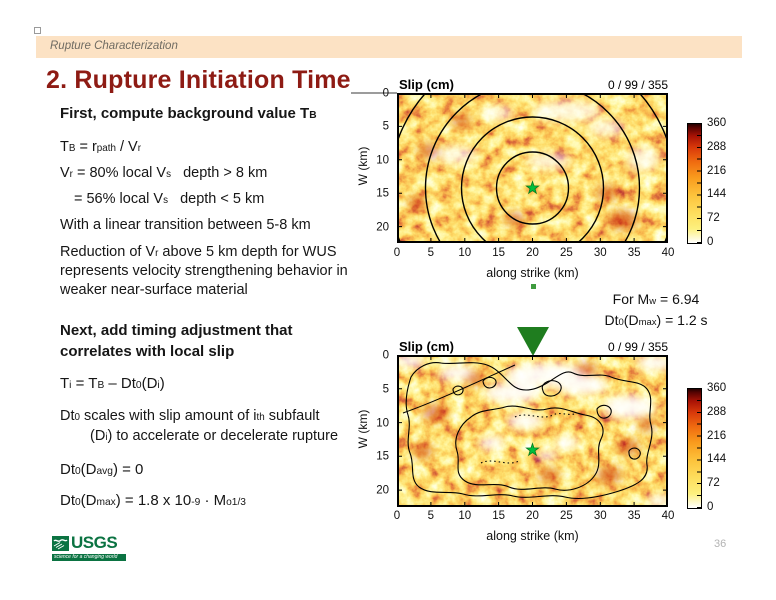 The width and height of the screenshot is (776, 600). What do you see at coordinates (637, 347) in the screenshot?
I see `bottom-chart-minmax-label: 0 / 99 / 355` at bounding box center [637, 347].